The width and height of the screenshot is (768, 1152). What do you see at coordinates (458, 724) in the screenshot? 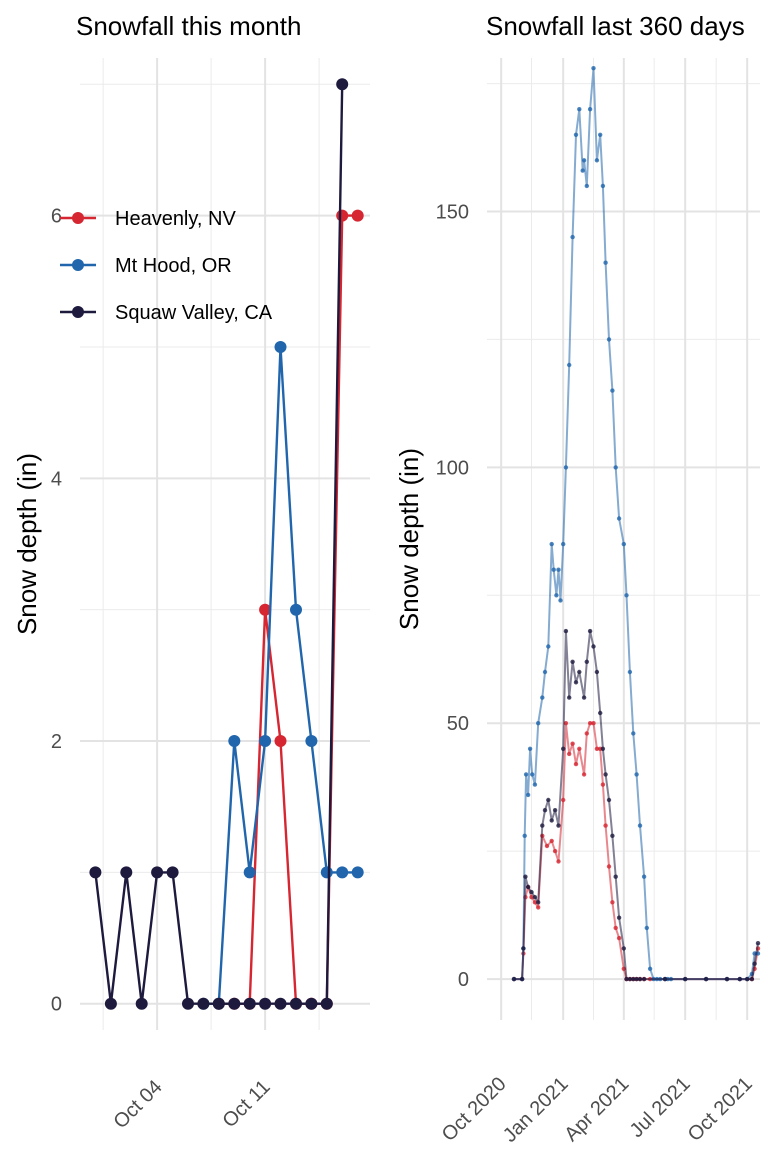
I see `y-tick-label: 50` at bounding box center [458, 724].